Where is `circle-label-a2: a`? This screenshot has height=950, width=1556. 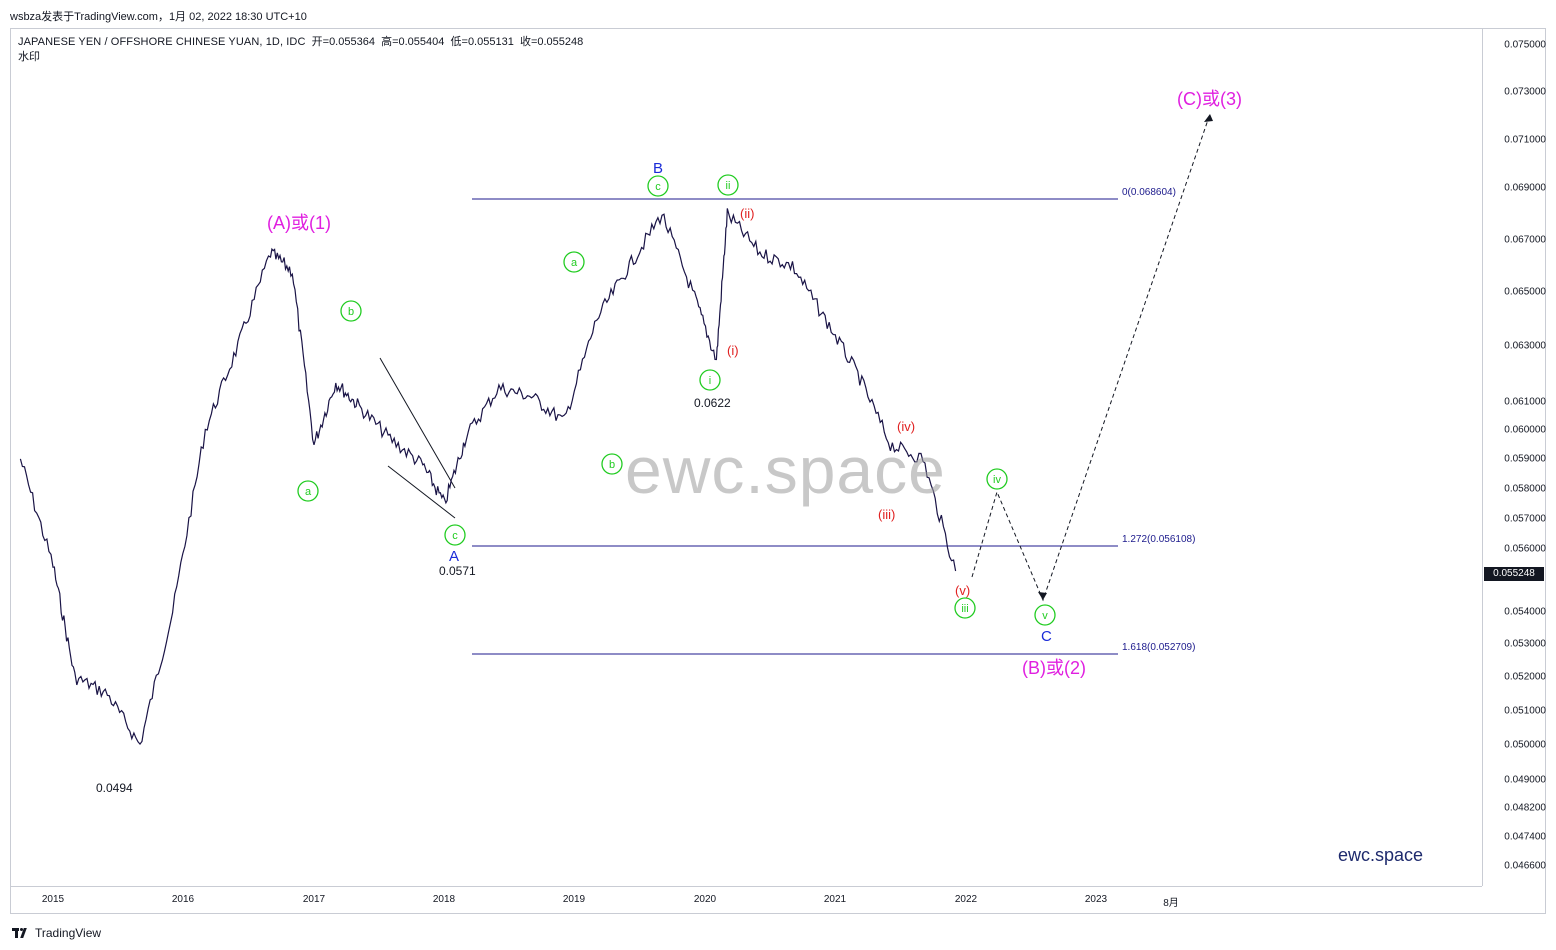
circle-label-a2: a is located at coordinates (574, 262).